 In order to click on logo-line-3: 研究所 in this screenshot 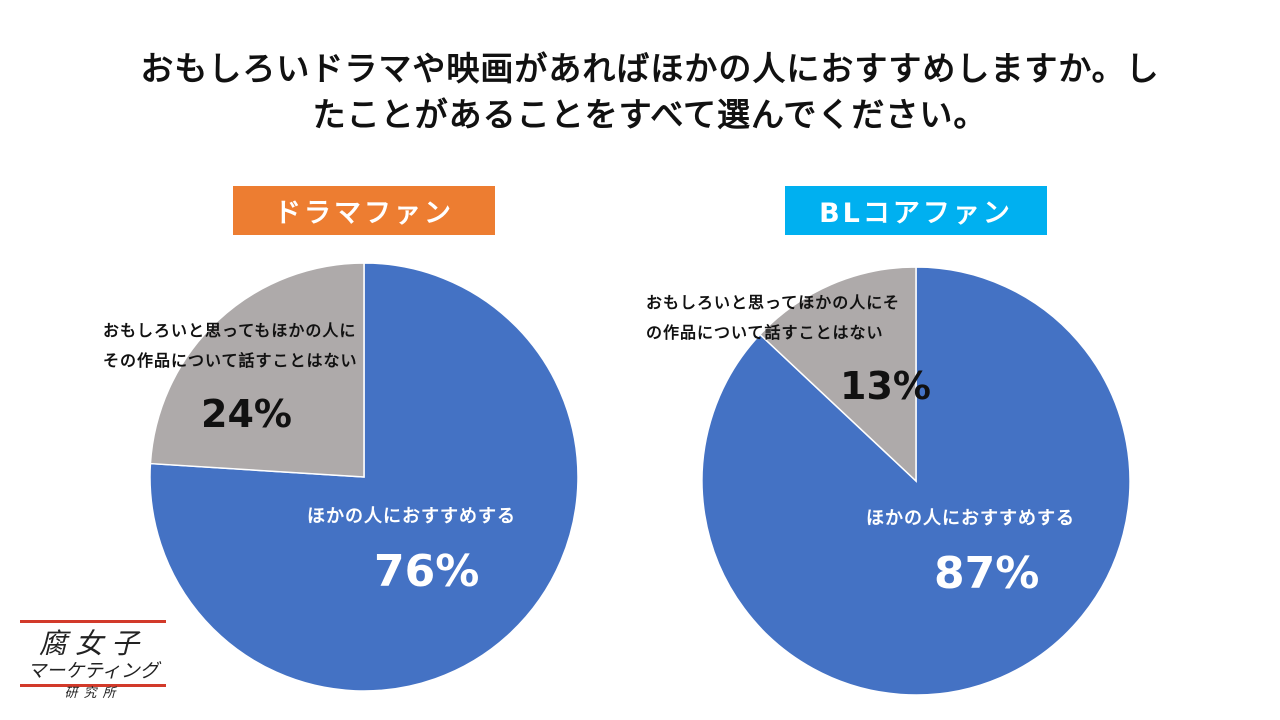, I will do `click(93, 693)`.